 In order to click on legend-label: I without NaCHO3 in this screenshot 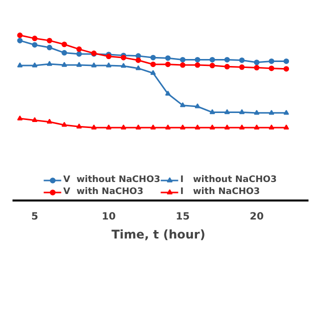, I will do `click(228, 180)`.